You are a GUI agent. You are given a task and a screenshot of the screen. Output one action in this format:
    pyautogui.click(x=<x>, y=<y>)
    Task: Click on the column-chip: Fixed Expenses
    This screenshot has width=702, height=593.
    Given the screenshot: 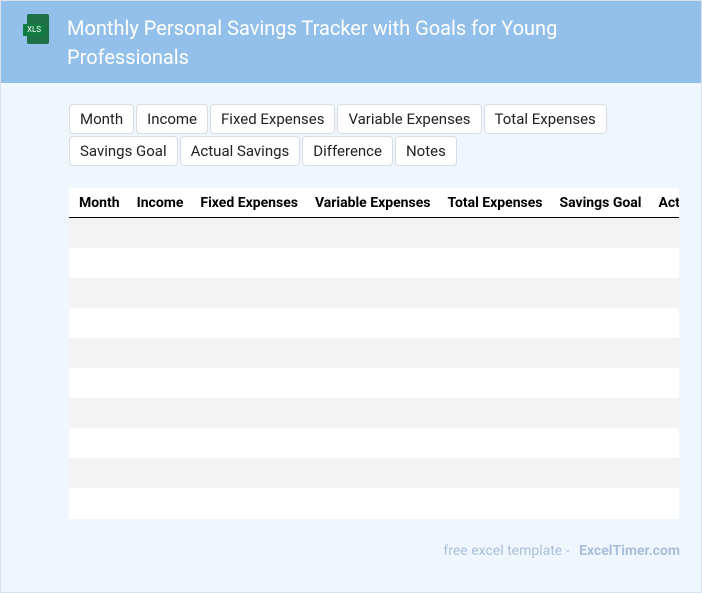 What is the action you would take?
    pyautogui.click(x=273, y=119)
    